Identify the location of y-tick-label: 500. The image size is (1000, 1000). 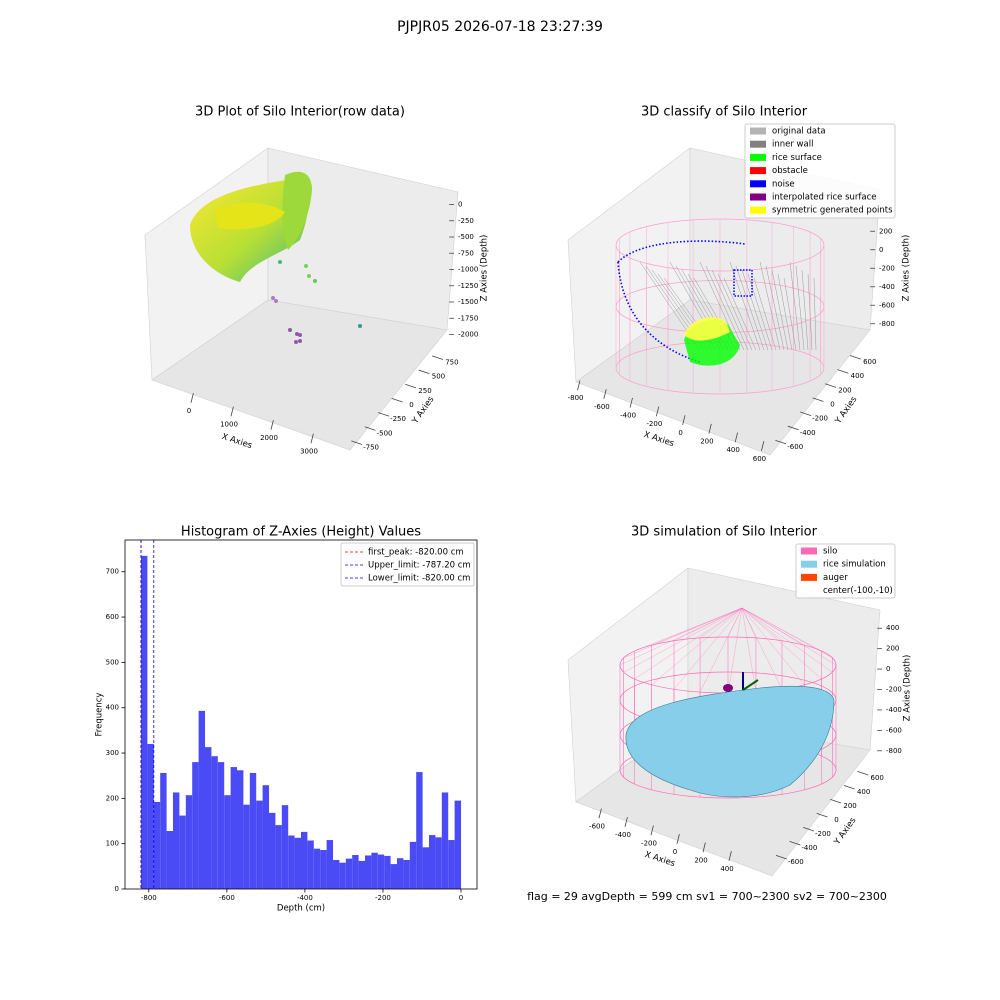
(438, 377).